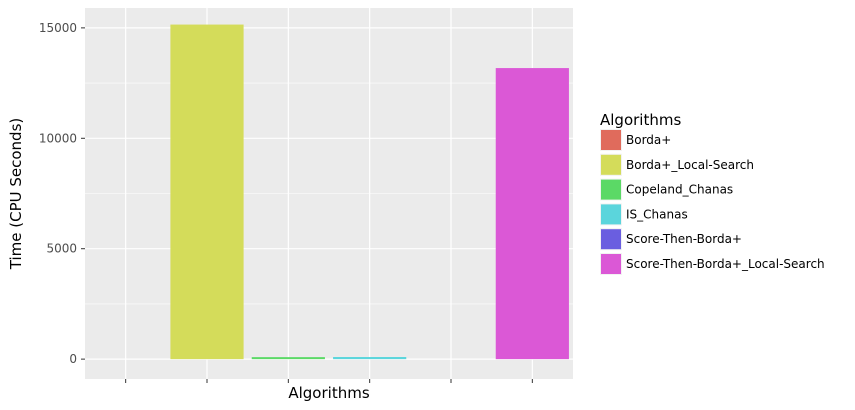 The height and width of the screenshot is (410, 855). I want to click on y-tick-label: 0, so click(73, 359).